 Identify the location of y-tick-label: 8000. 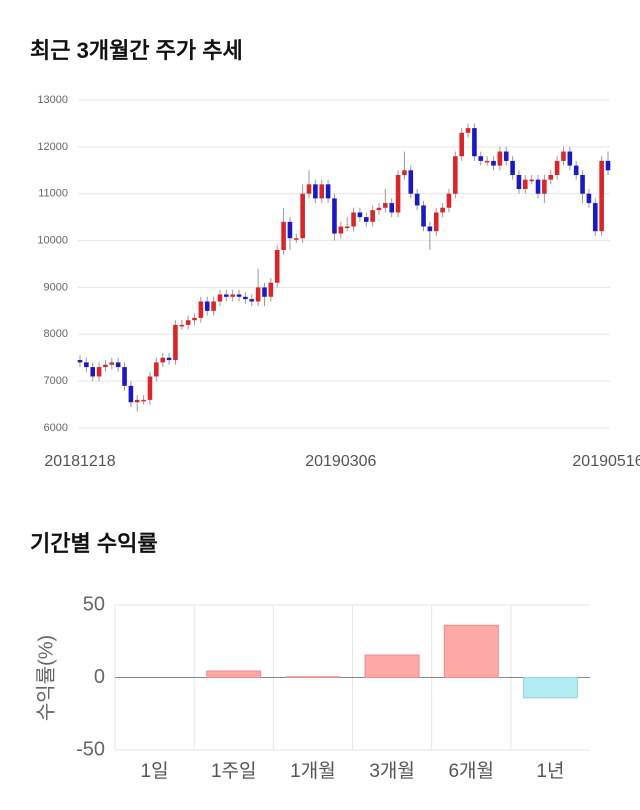
(56, 334).